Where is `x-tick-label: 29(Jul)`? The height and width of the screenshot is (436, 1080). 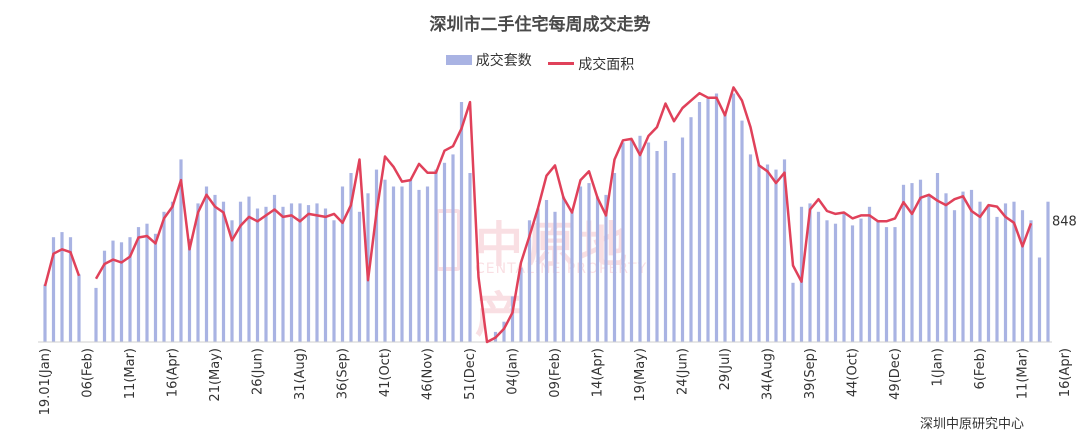
x-tick-label: 29(Jul) is located at coordinates (725, 369).